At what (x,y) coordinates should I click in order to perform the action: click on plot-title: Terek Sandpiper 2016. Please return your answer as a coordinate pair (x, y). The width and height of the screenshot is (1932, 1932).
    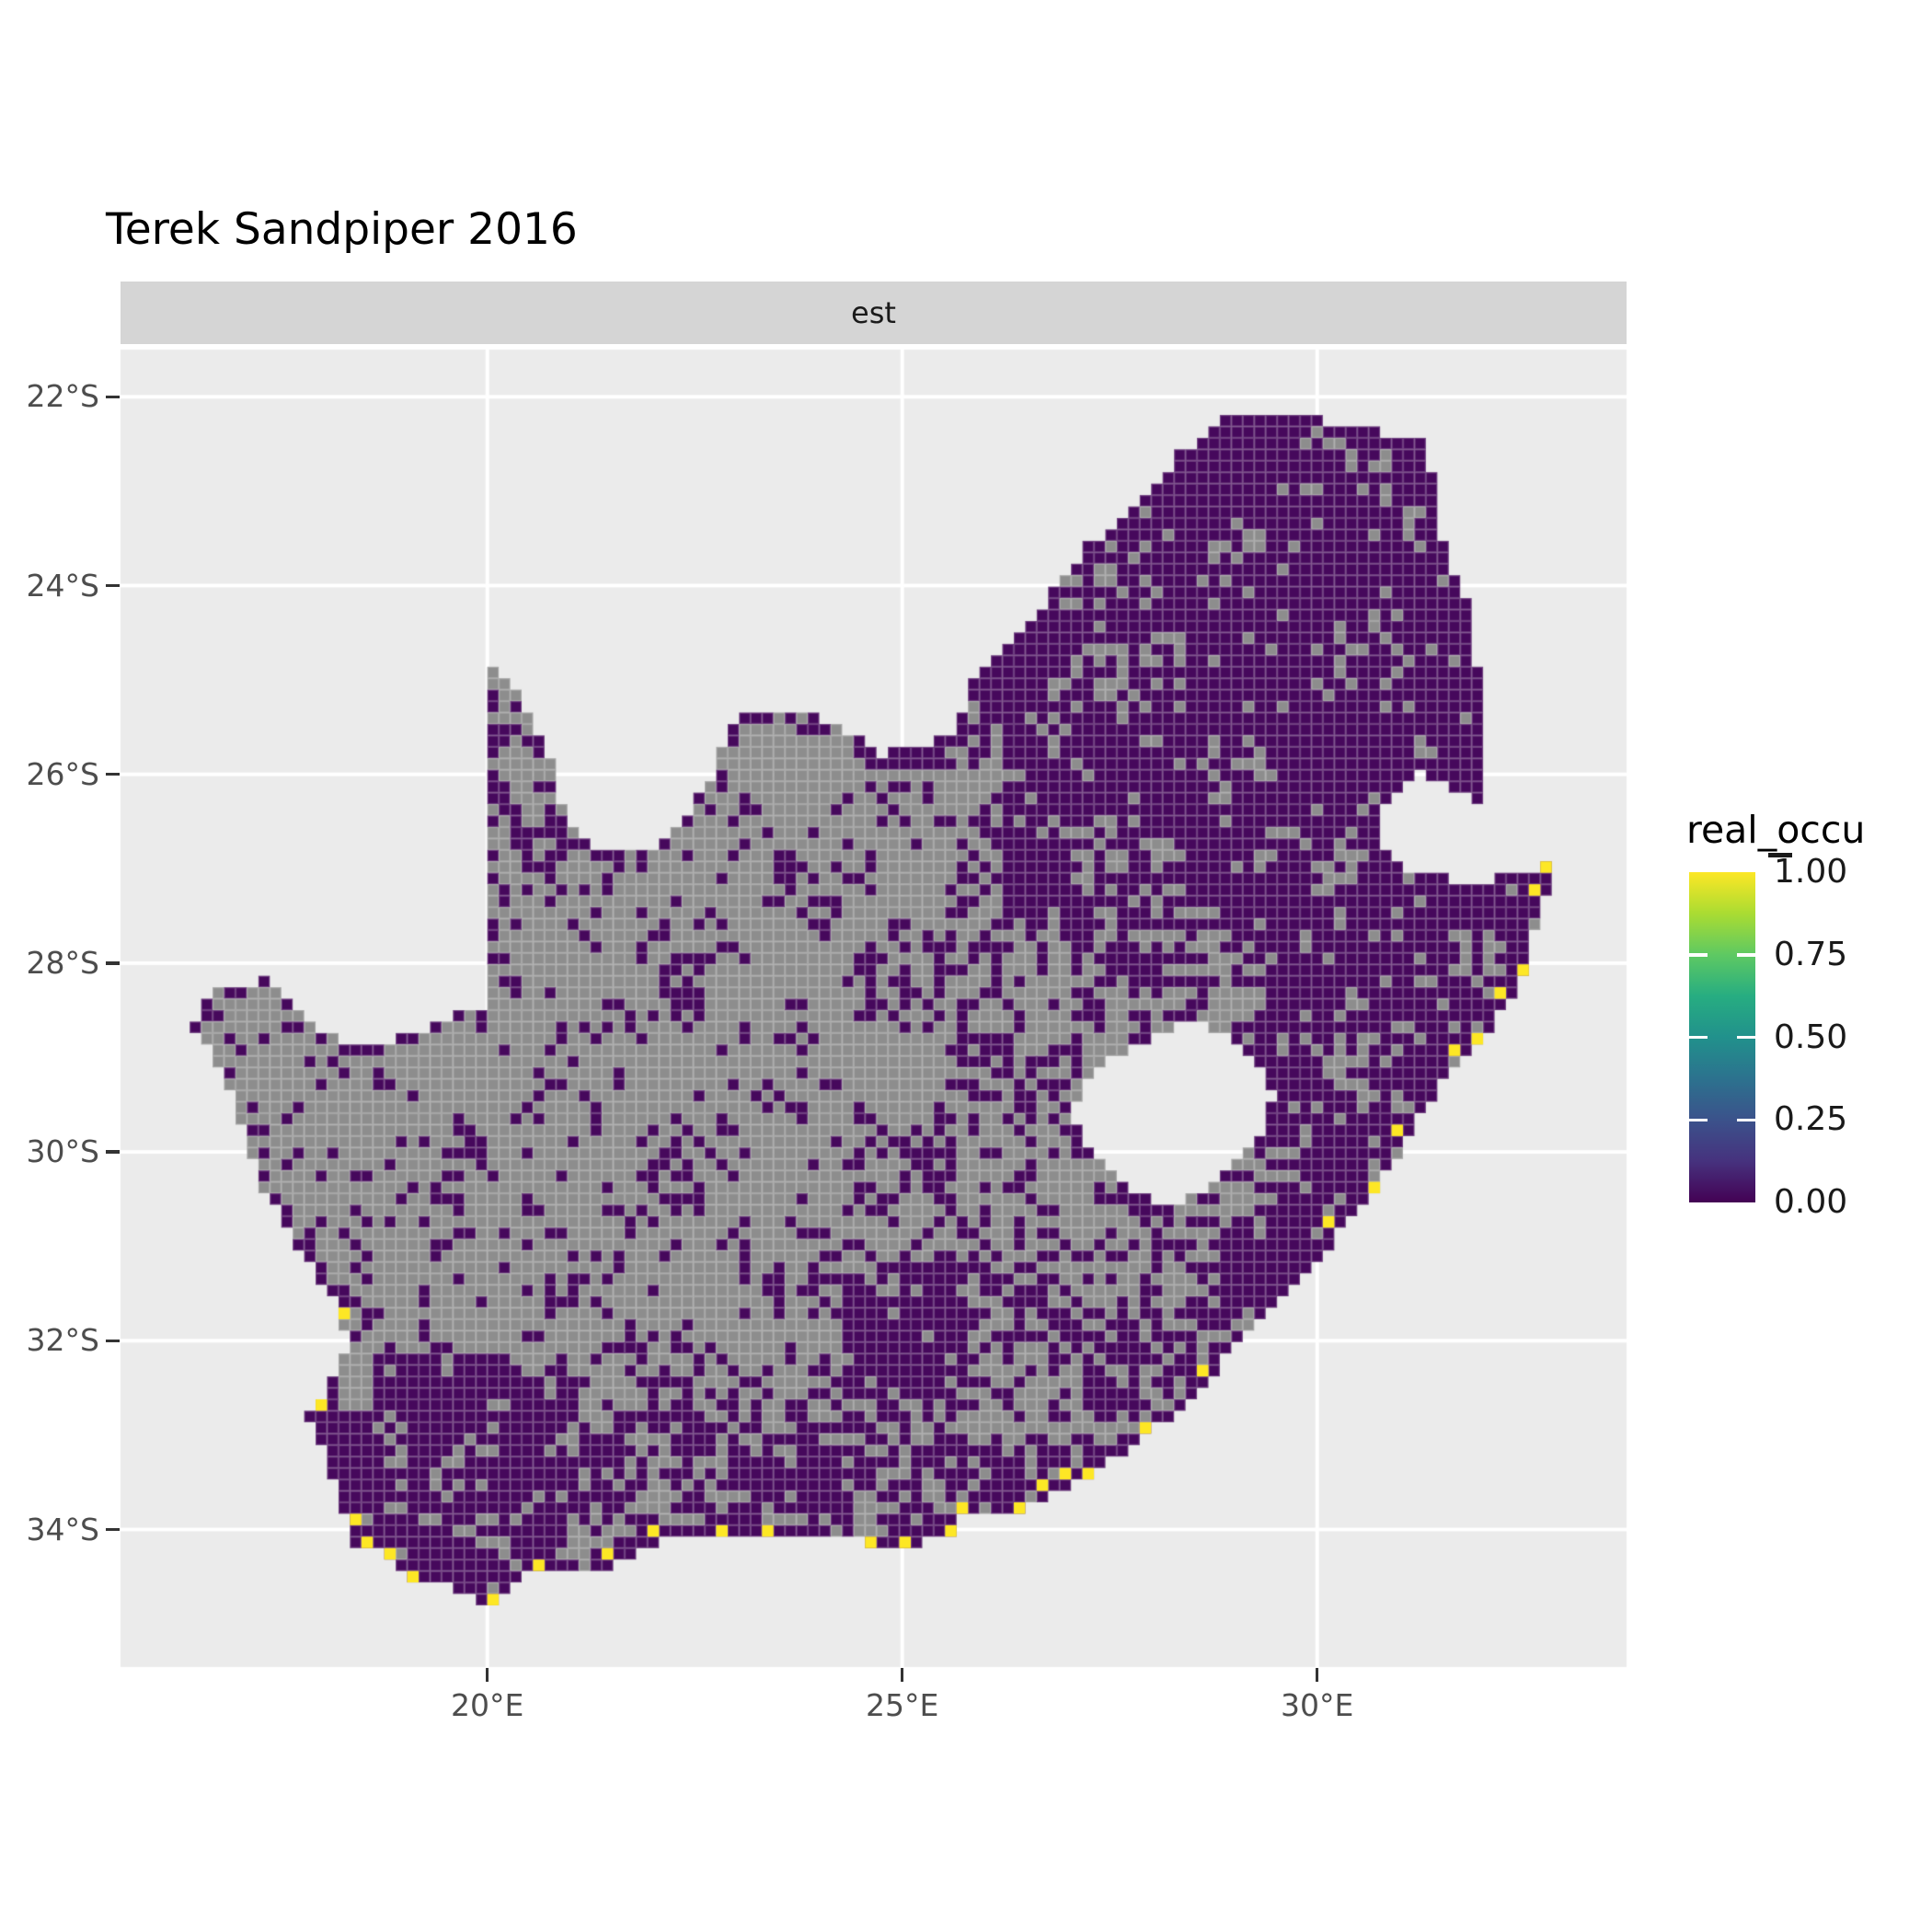
    Looking at the image, I should click on (342, 229).